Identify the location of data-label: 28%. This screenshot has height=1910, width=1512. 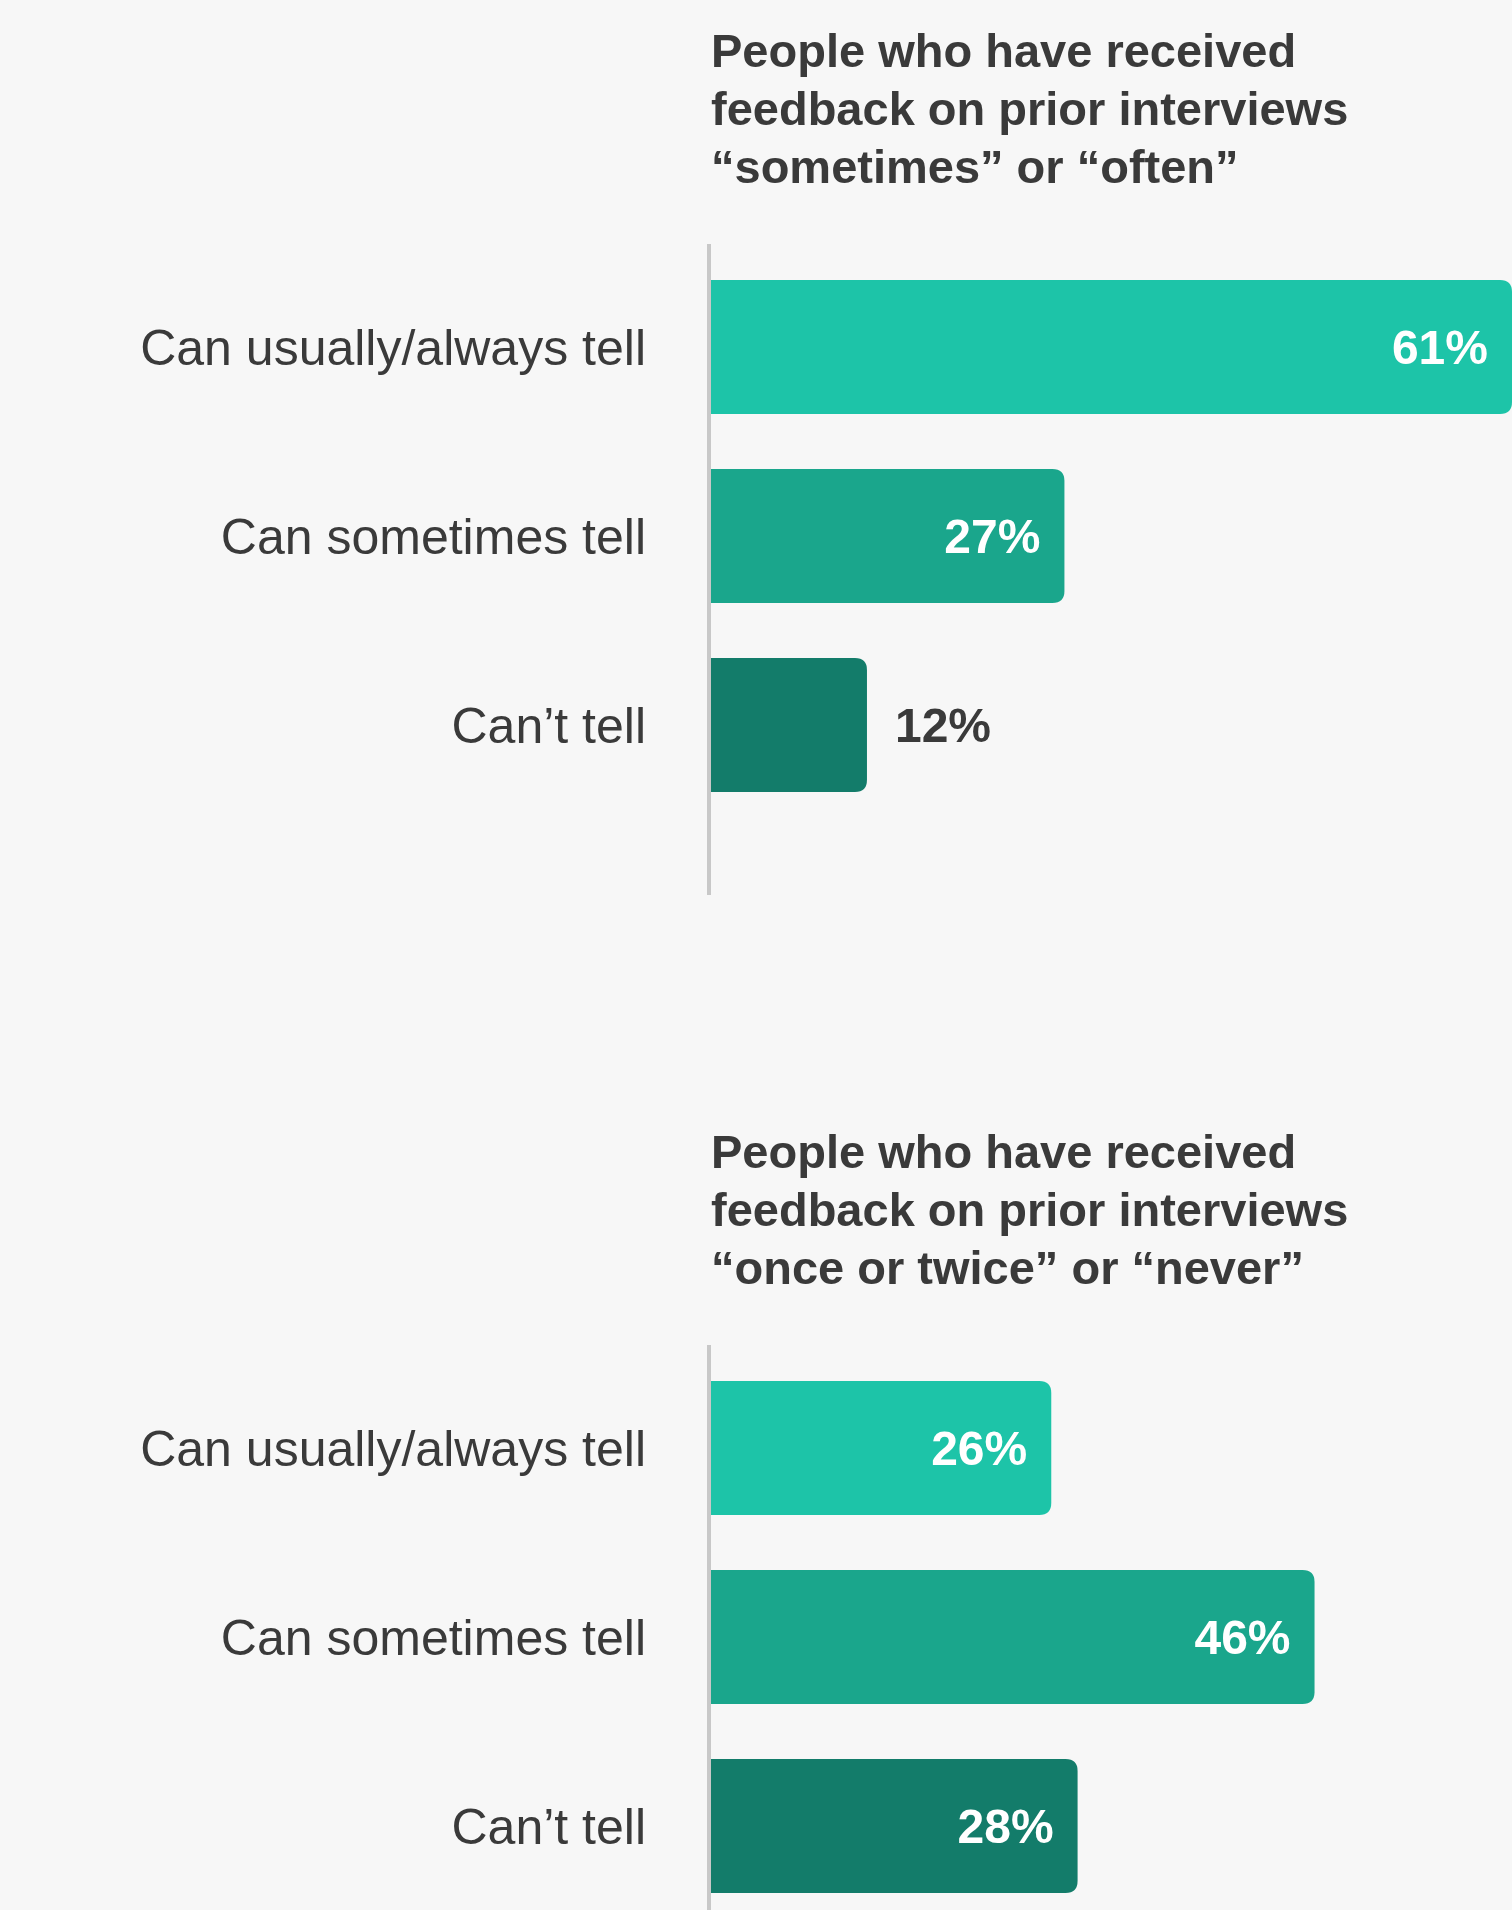
(1005, 1826).